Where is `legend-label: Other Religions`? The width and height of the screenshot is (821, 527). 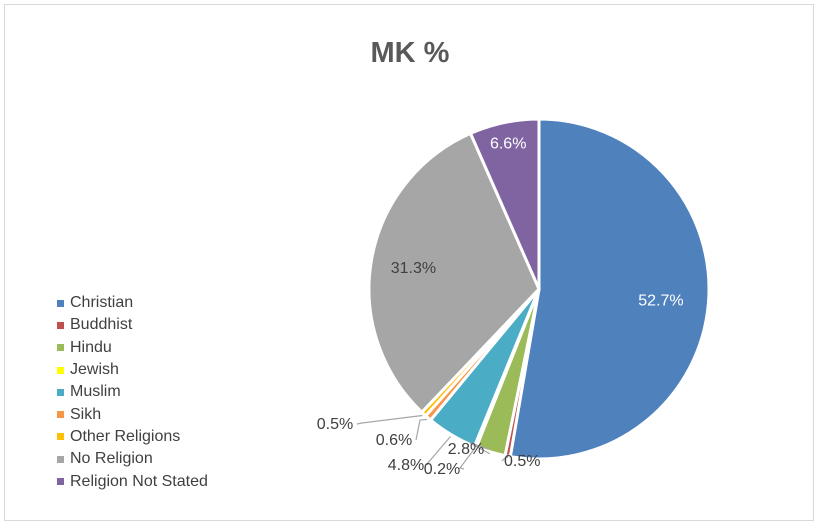 legend-label: Other Religions is located at coordinates (125, 436).